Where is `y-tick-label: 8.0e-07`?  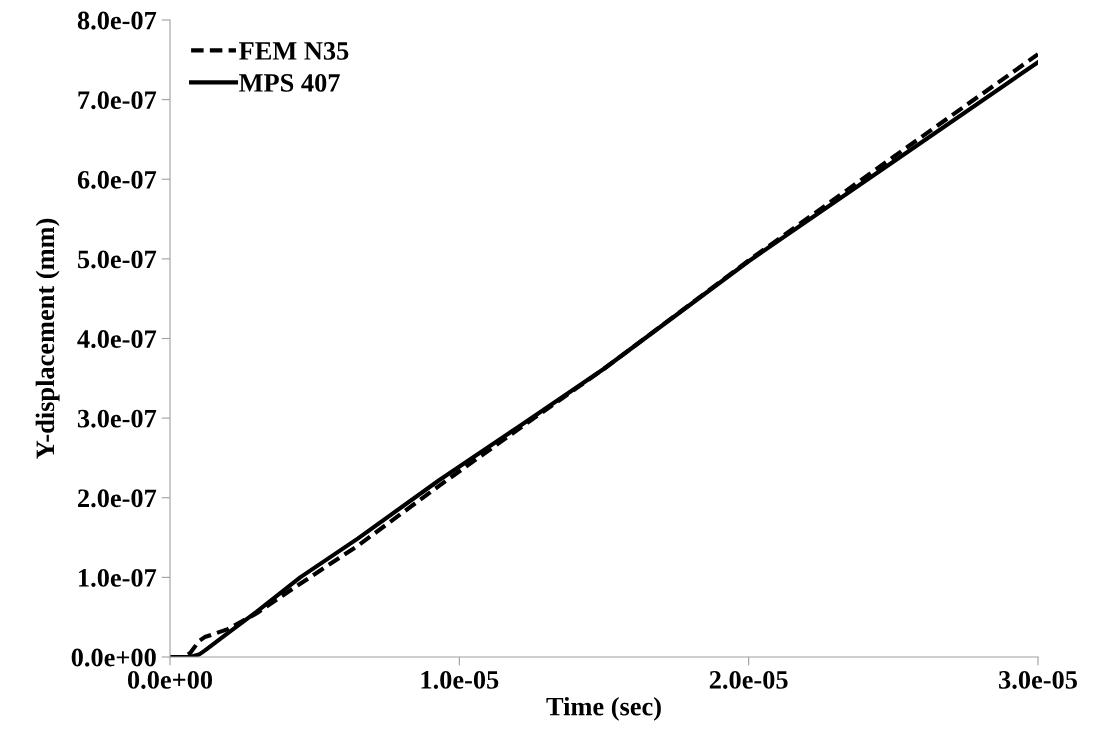 y-tick-label: 8.0e-07 is located at coordinates (117, 20).